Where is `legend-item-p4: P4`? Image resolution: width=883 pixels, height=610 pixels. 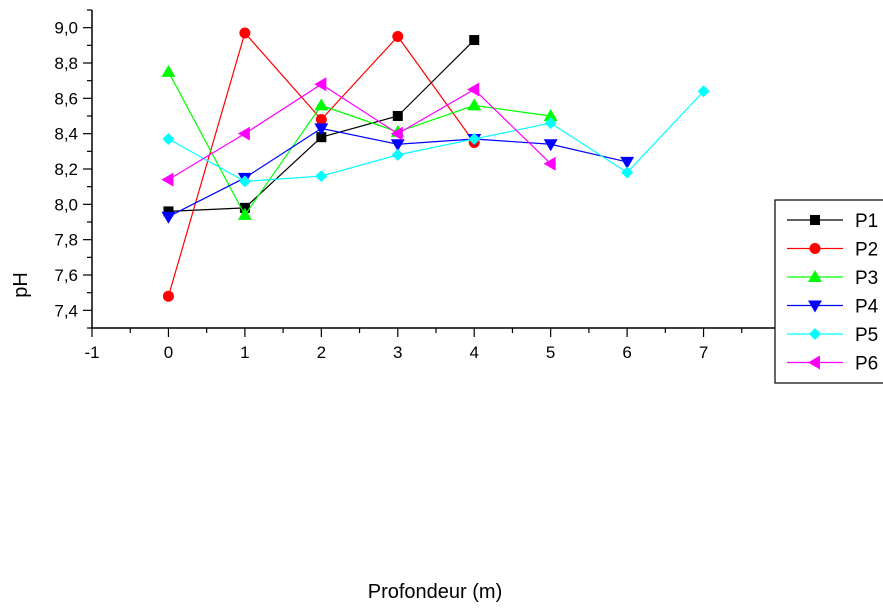 legend-item-p4: P4 is located at coordinates (833, 307).